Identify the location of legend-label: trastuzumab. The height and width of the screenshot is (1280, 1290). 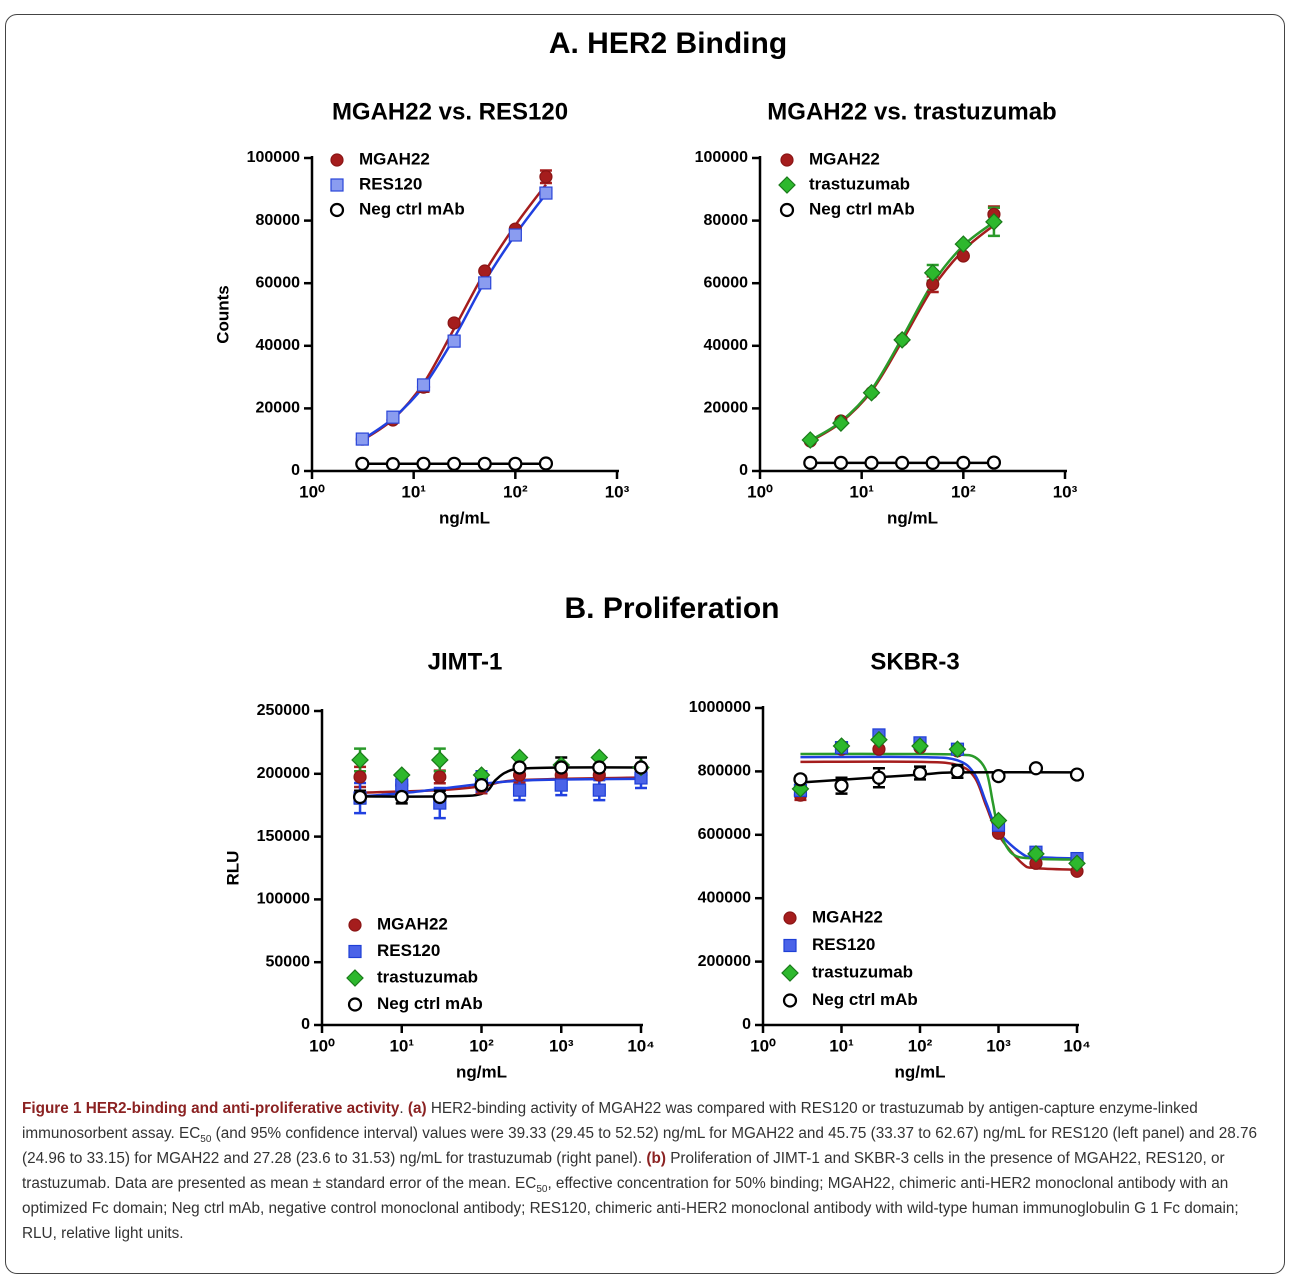
(862, 971).